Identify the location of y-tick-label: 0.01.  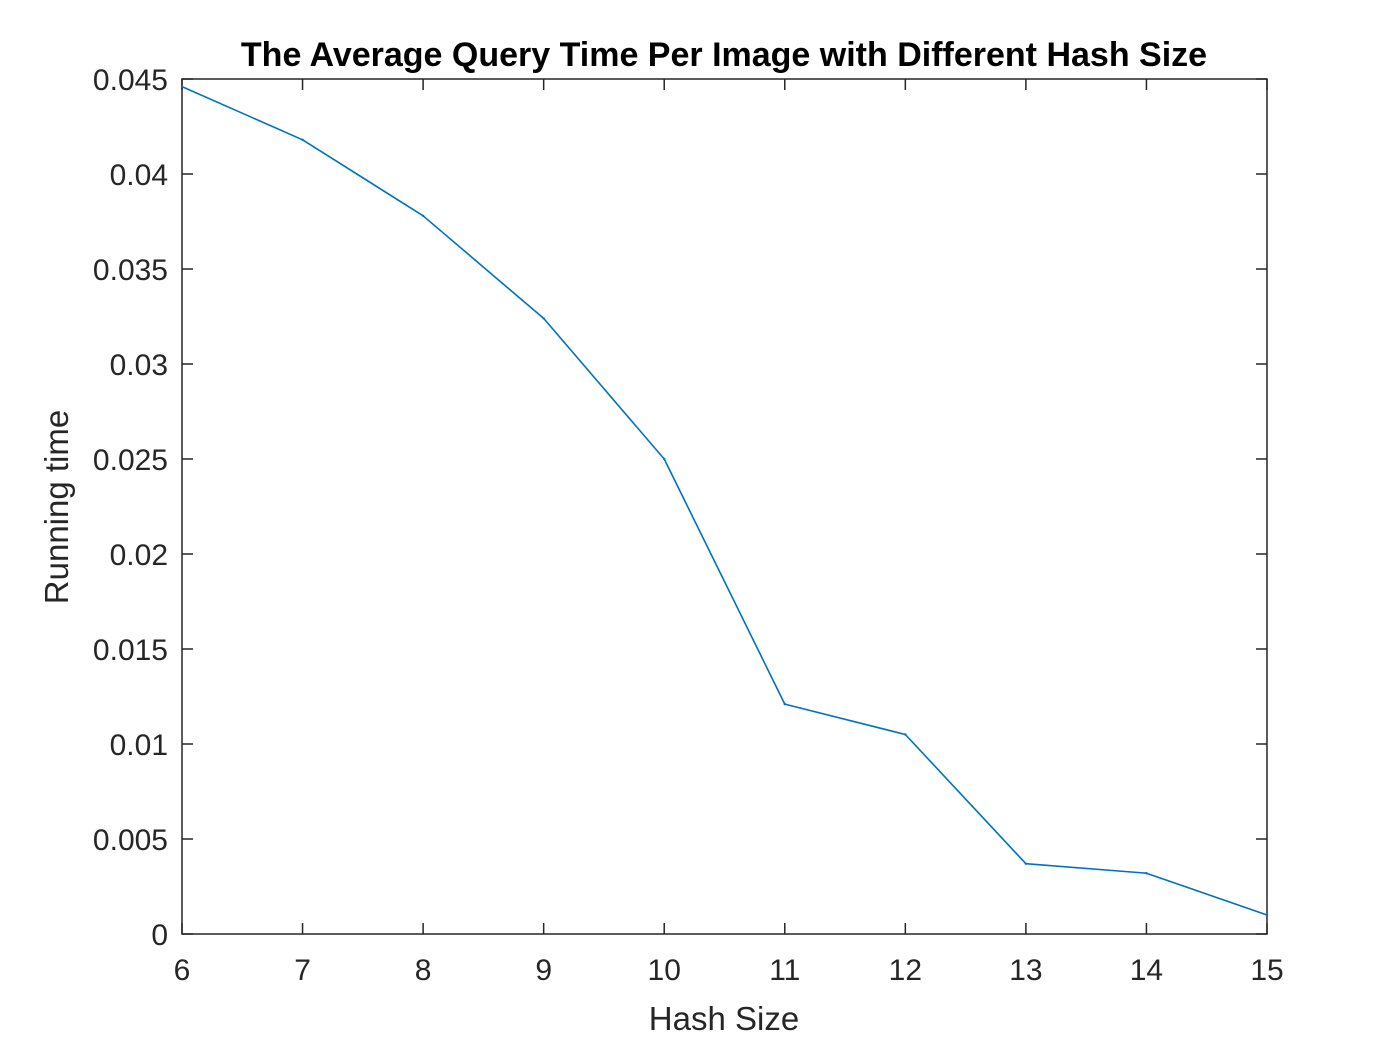
(139, 745).